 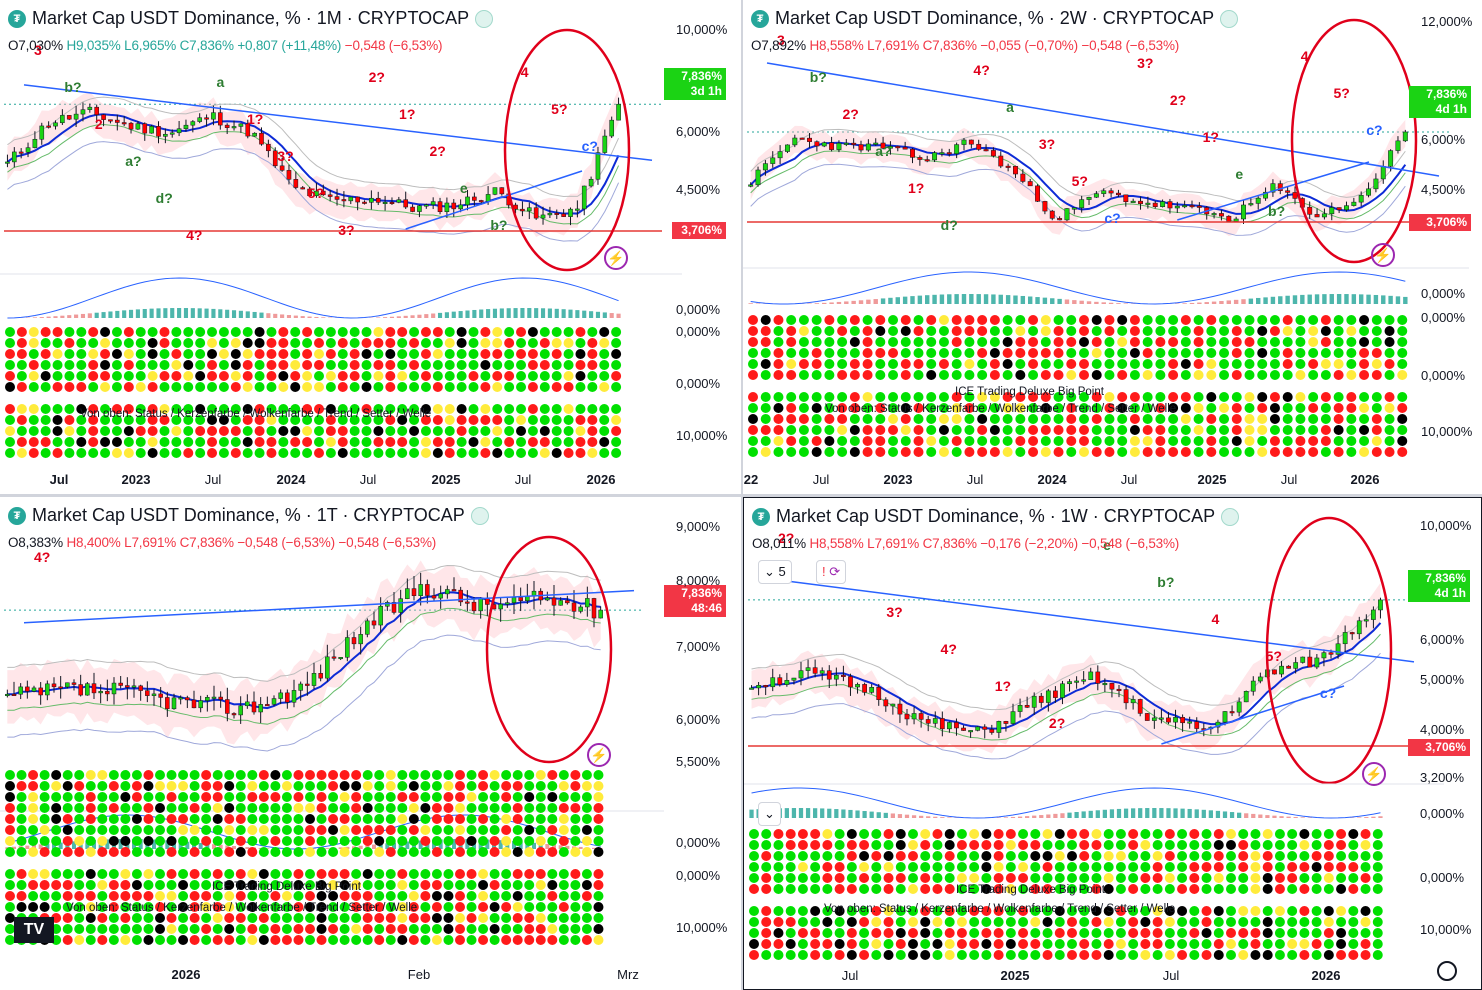 What do you see at coordinates (1447, 971) in the screenshot?
I see `settings-gear-icon` at bounding box center [1447, 971].